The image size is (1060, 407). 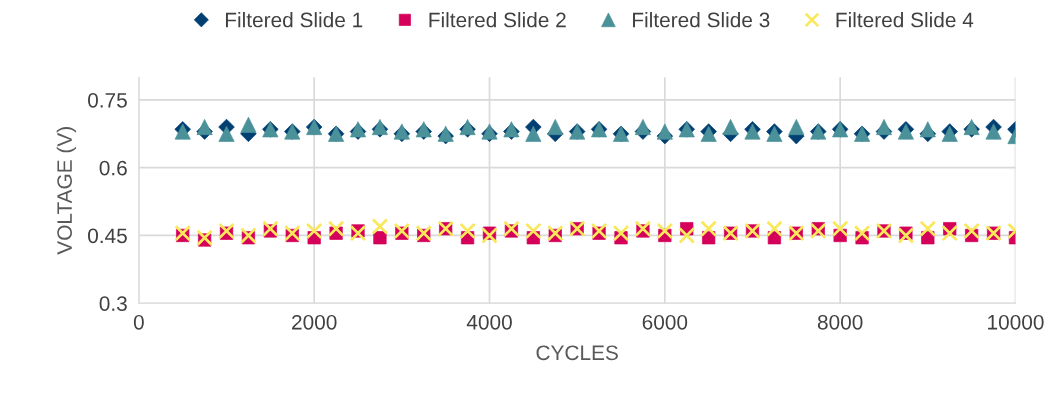 What do you see at coordinates (701, 20) in the screenshot?
I see `legend-label: Filtered Slide 3` at bounding box center [701, 20].